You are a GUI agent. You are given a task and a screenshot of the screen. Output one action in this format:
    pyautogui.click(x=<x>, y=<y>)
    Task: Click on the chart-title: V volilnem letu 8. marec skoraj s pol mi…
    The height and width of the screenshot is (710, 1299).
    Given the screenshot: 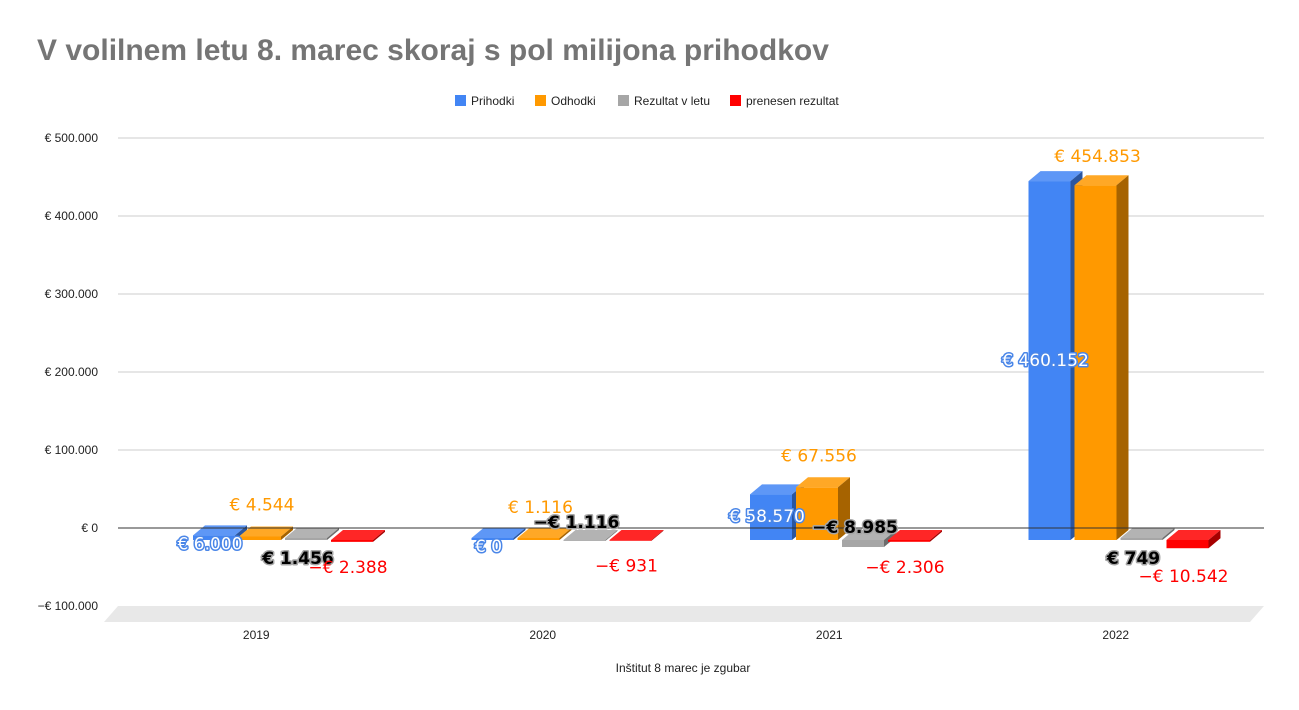 What is the action you would take?
    pyautogui.click(x=433, y=50)
    